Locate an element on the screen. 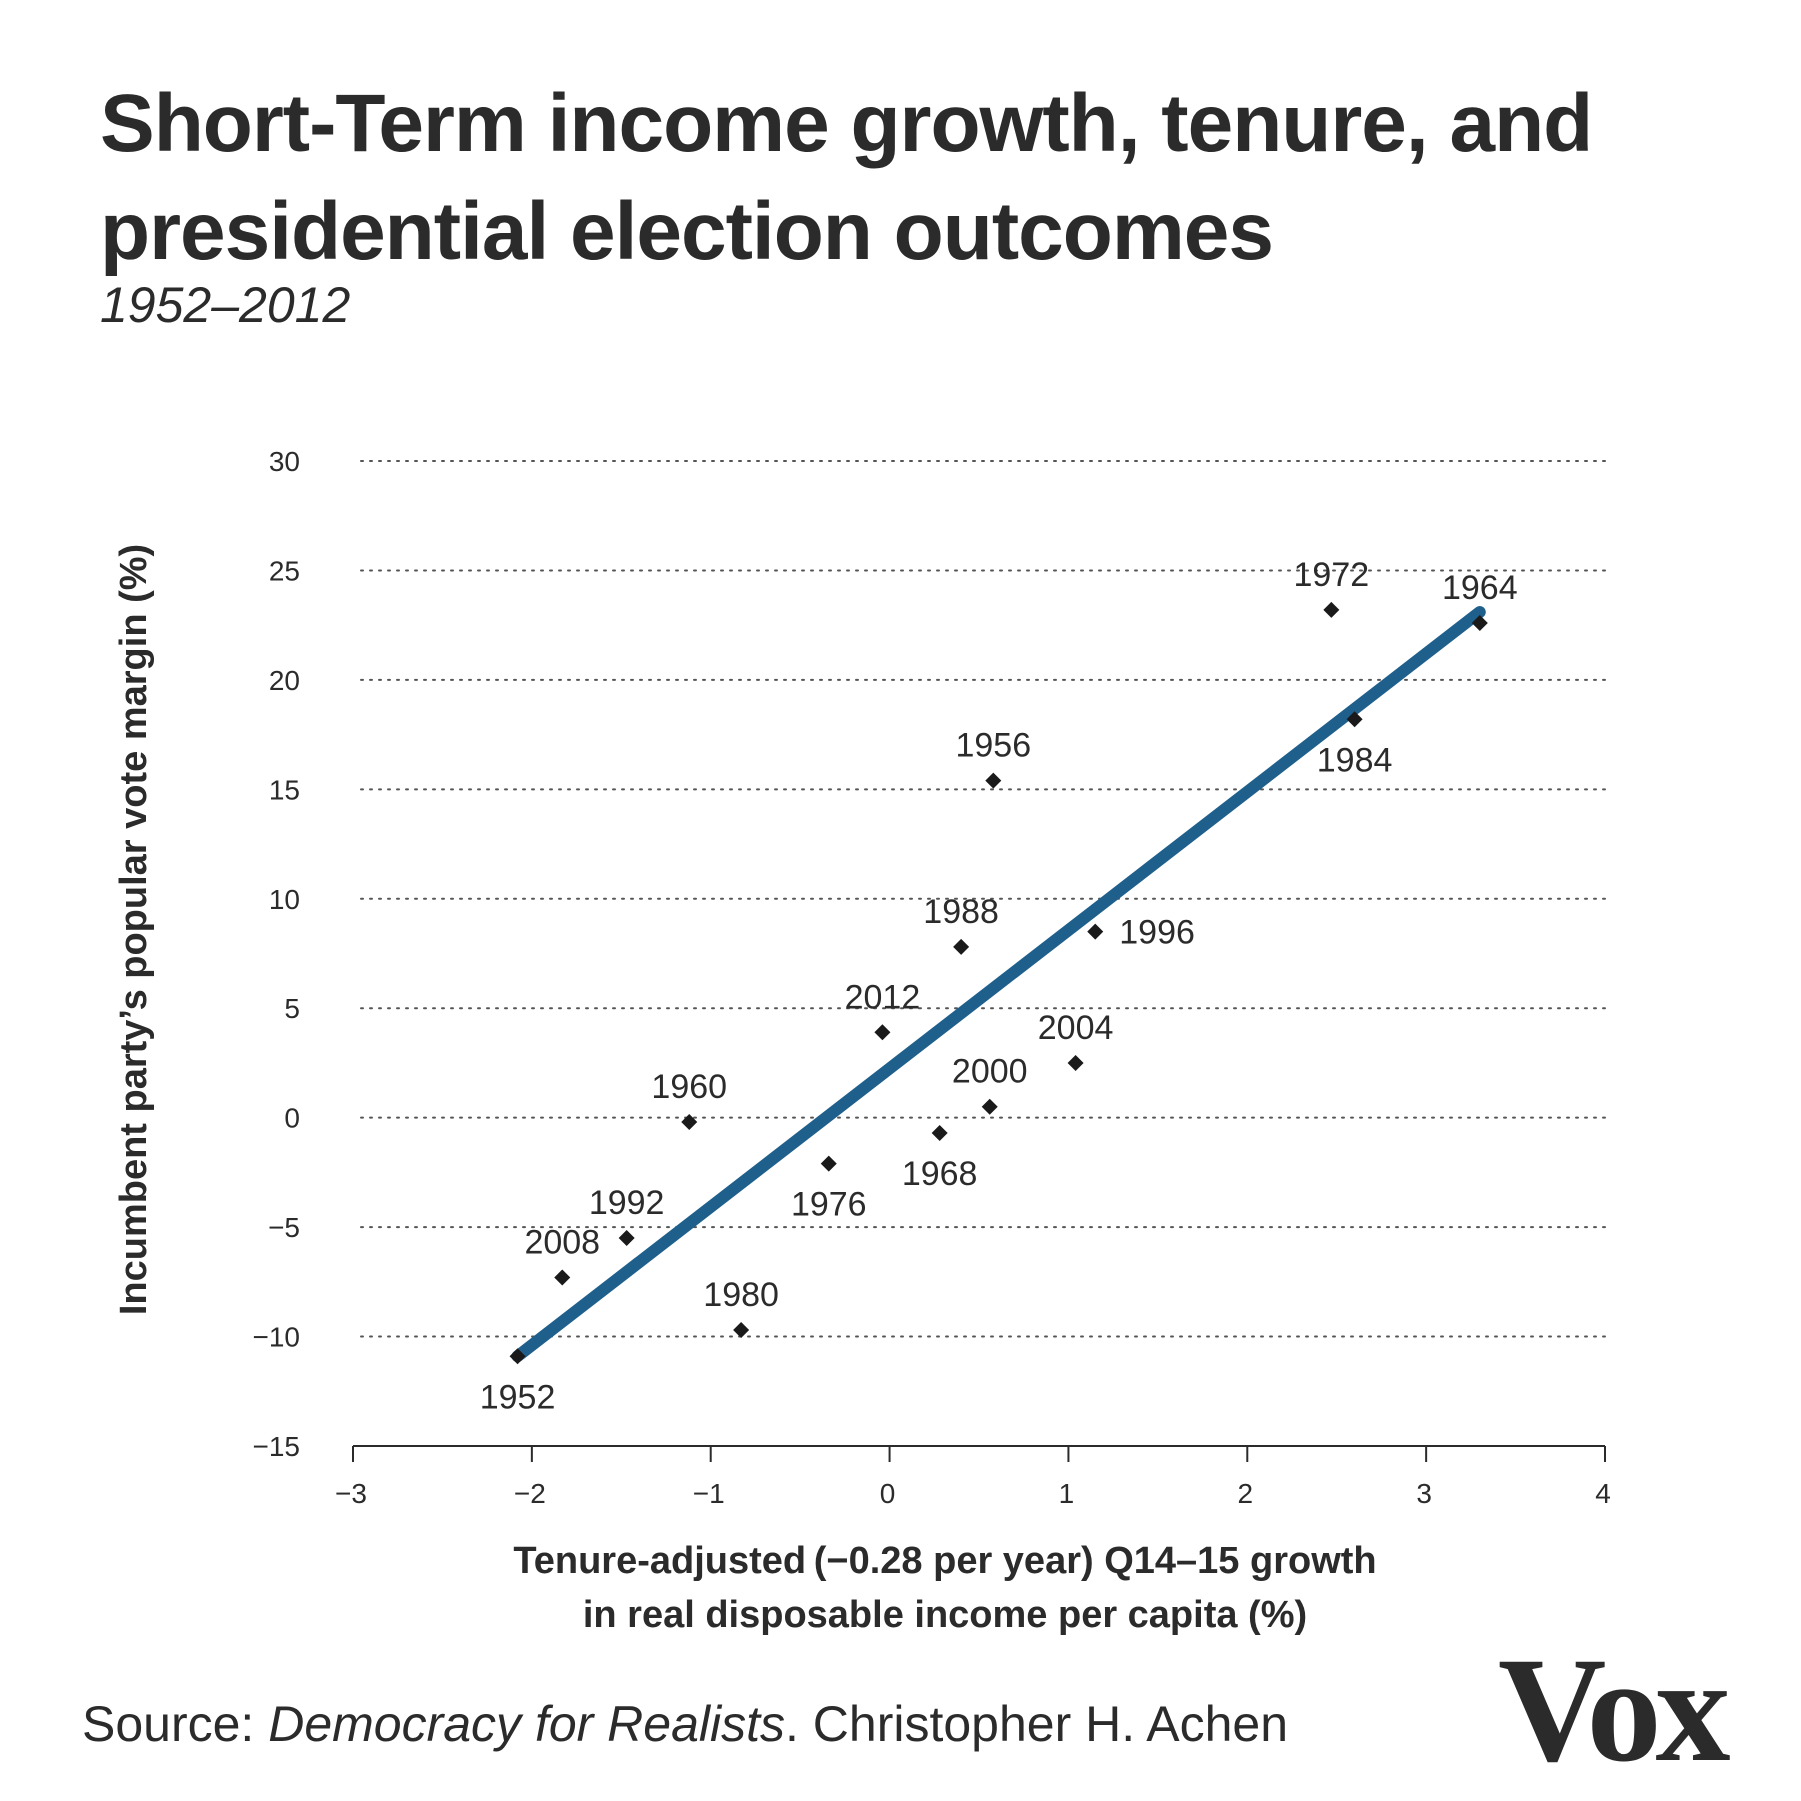 This screenshot has width=1801, height=1801. y-tick-label: −15 is located at coordinates (277, 1446).